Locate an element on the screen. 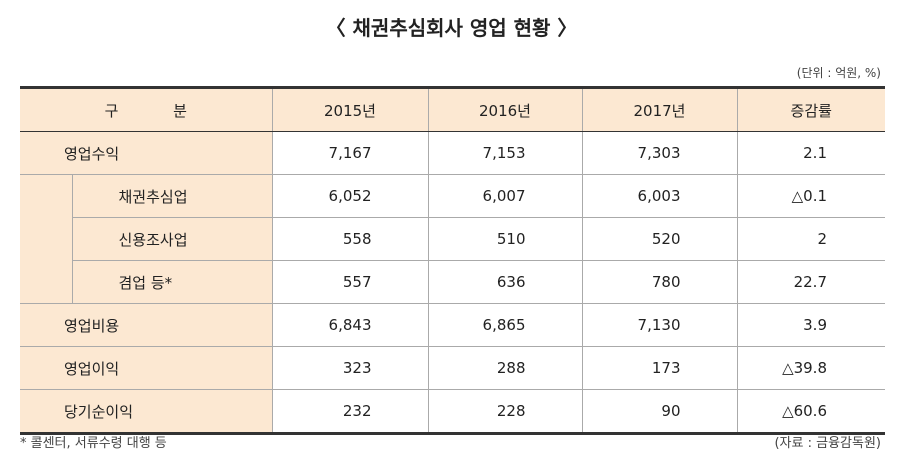  value-cell: 173 is located at coordinates (659, 368).